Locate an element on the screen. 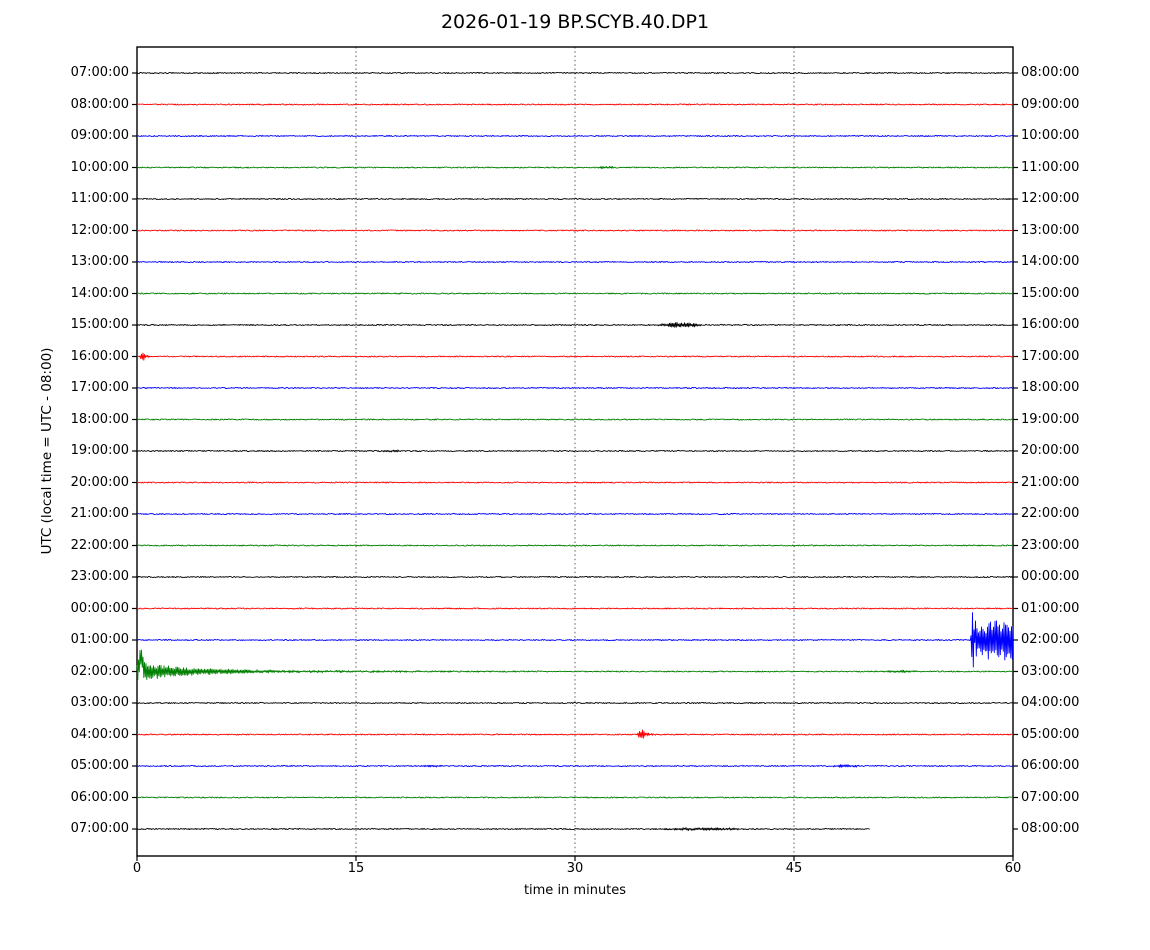 The height and width of the screenshot is (950, 1150). utc-time-label: 10:00:00 is located at coordinates (99, 167).